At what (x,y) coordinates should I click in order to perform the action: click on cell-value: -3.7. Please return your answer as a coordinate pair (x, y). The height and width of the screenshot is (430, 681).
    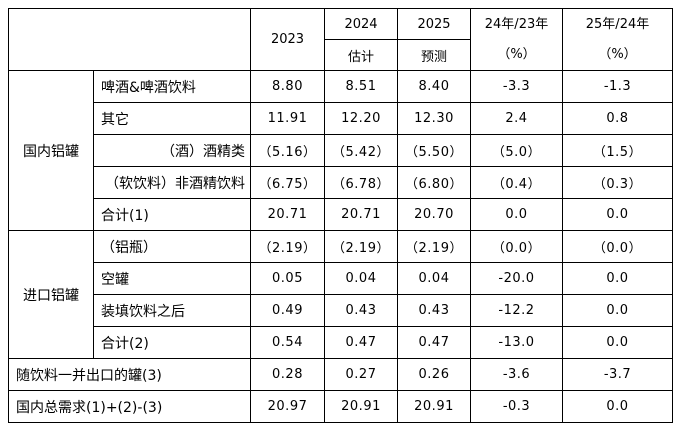
    Looking at the image, I should click on (617, 374).